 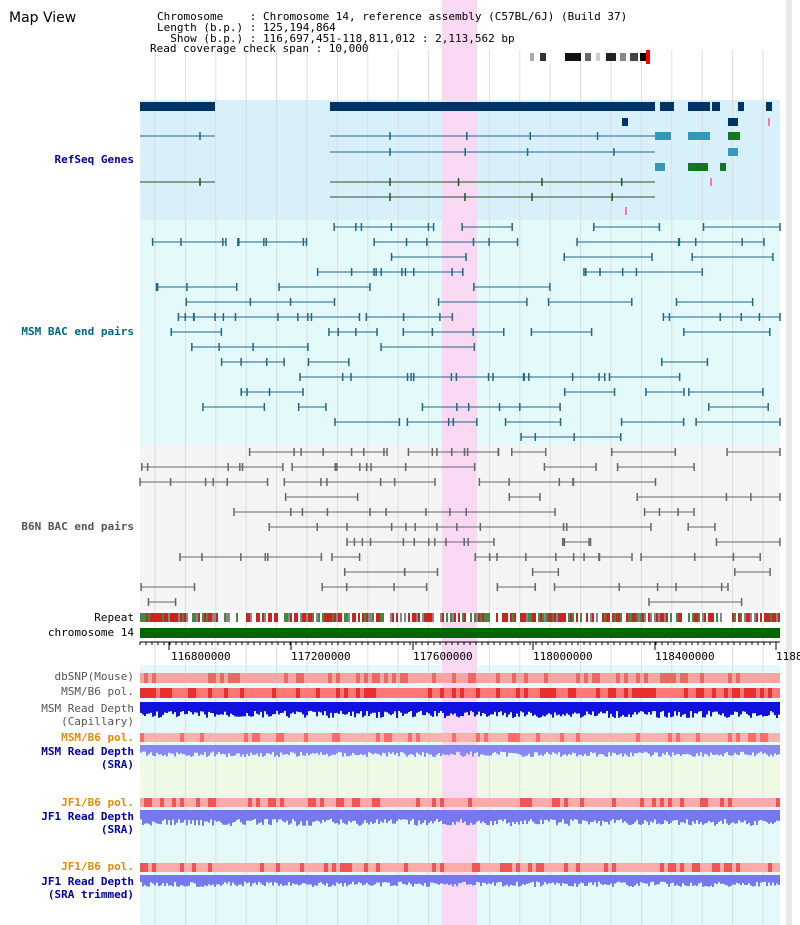 What do you see at coordinates (94, 159) in the screenshot?
I see `refseq-track-label: RefSeq Genes` at bounding box center [94, 159].